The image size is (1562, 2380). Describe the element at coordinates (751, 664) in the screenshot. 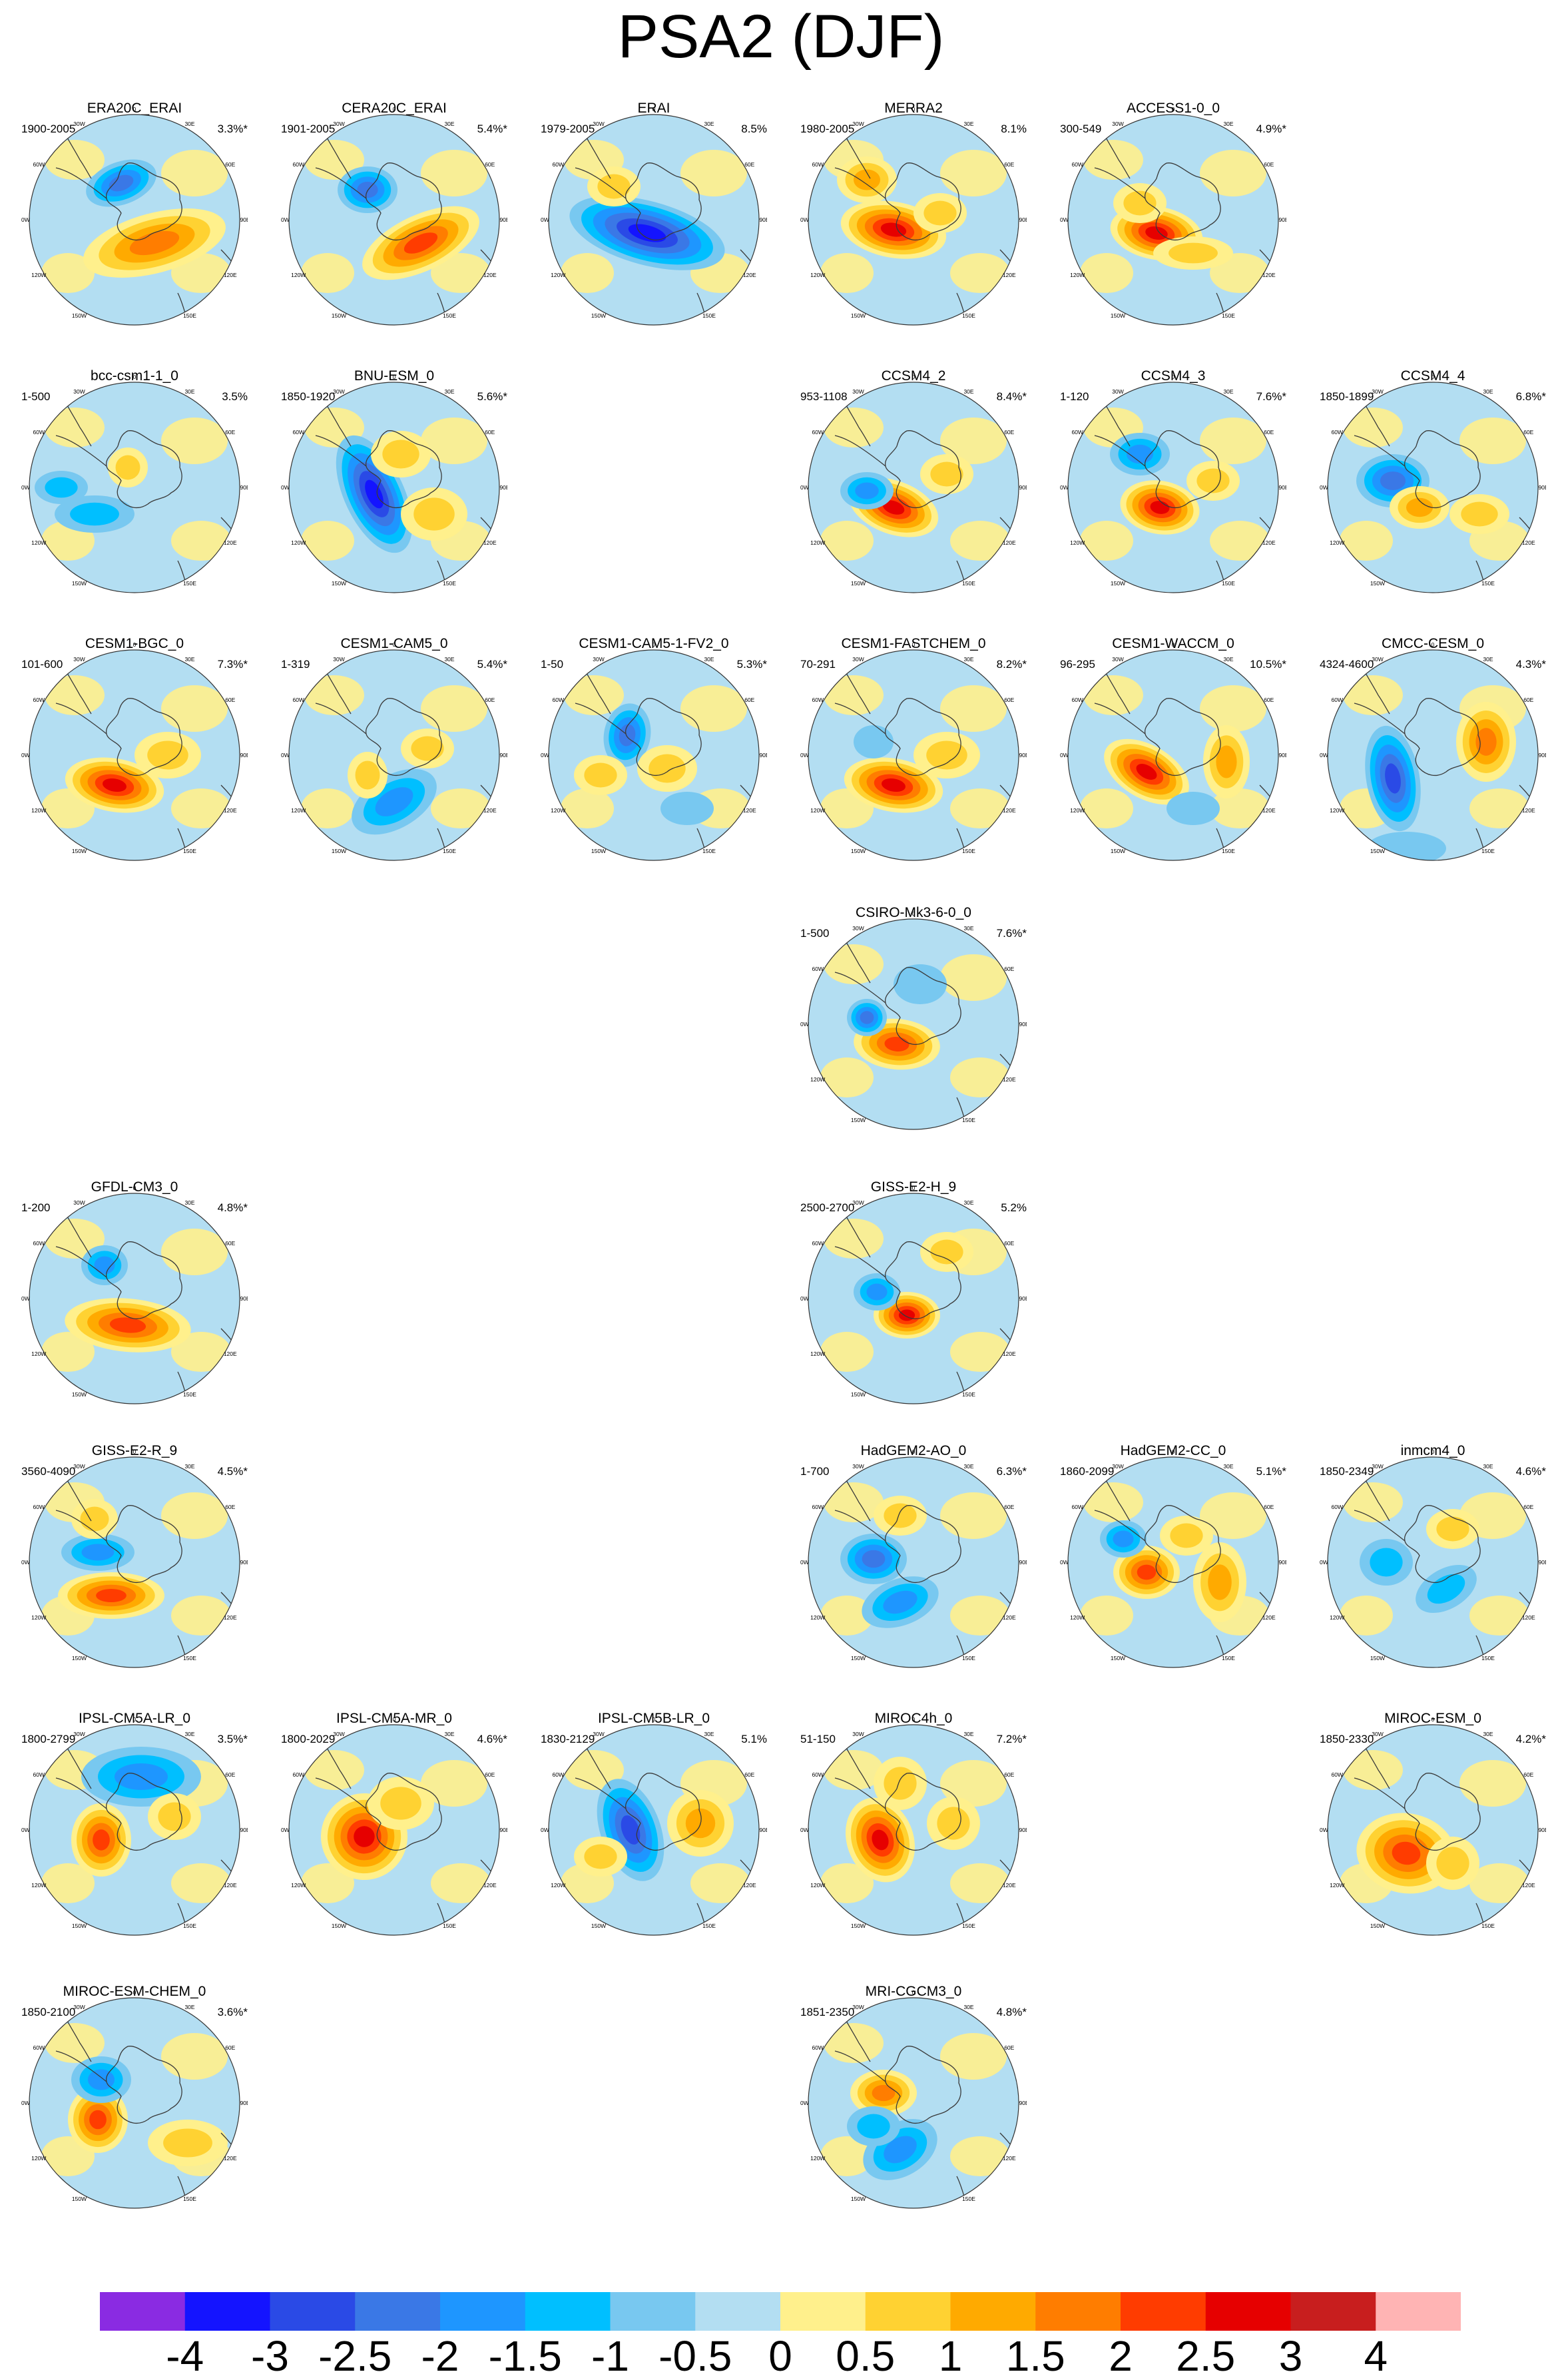

I see `panel-variance-percent: 5.3%*` at that location.